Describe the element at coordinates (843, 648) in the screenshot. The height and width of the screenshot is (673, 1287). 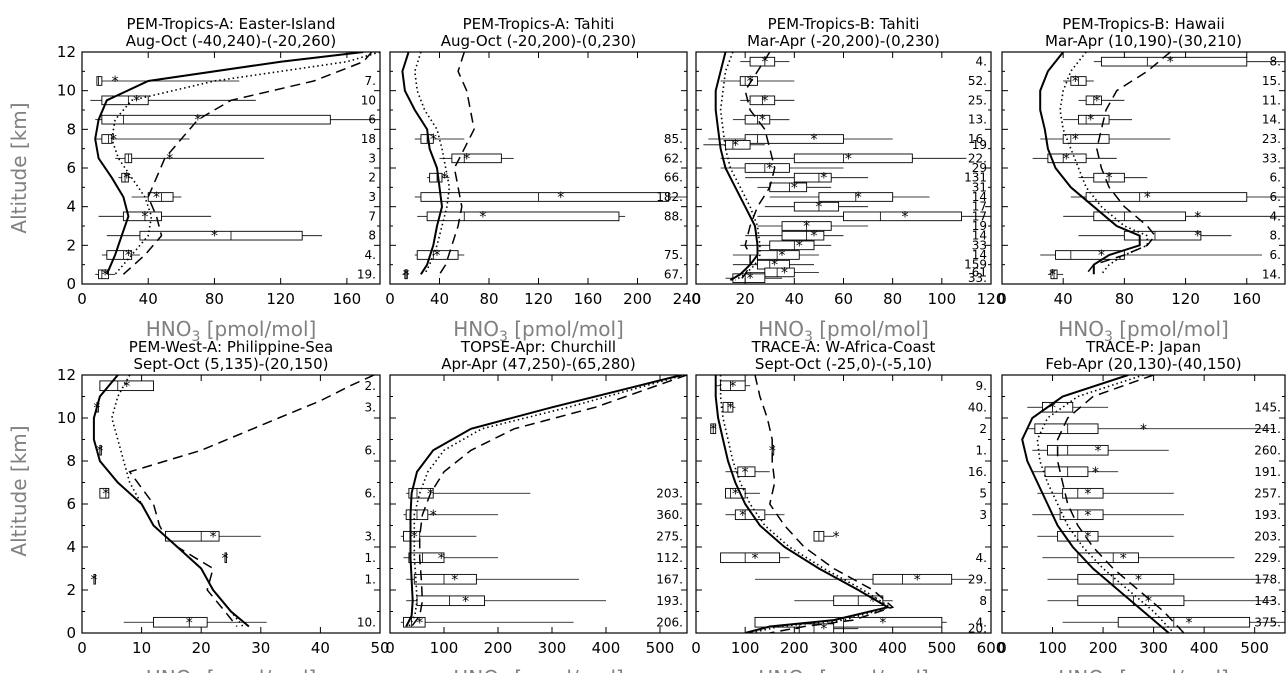
I see `x-tick-label: 300` at that location.